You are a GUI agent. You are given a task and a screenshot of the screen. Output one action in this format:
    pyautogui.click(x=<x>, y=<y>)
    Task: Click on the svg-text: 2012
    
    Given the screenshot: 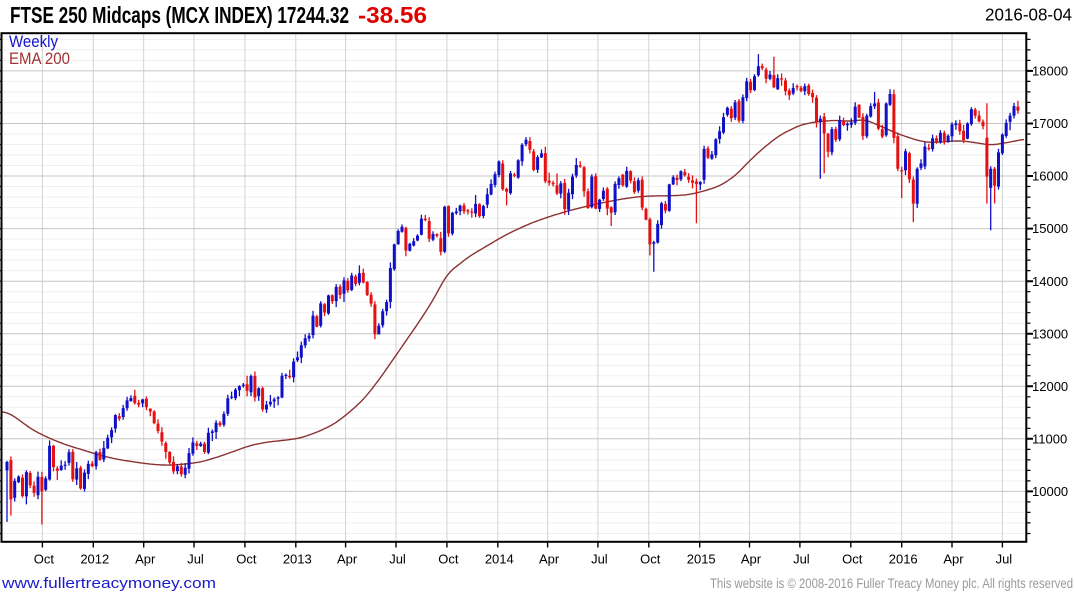 What is the action you would take?
    pyautogui.click(x=94, y=559)
    